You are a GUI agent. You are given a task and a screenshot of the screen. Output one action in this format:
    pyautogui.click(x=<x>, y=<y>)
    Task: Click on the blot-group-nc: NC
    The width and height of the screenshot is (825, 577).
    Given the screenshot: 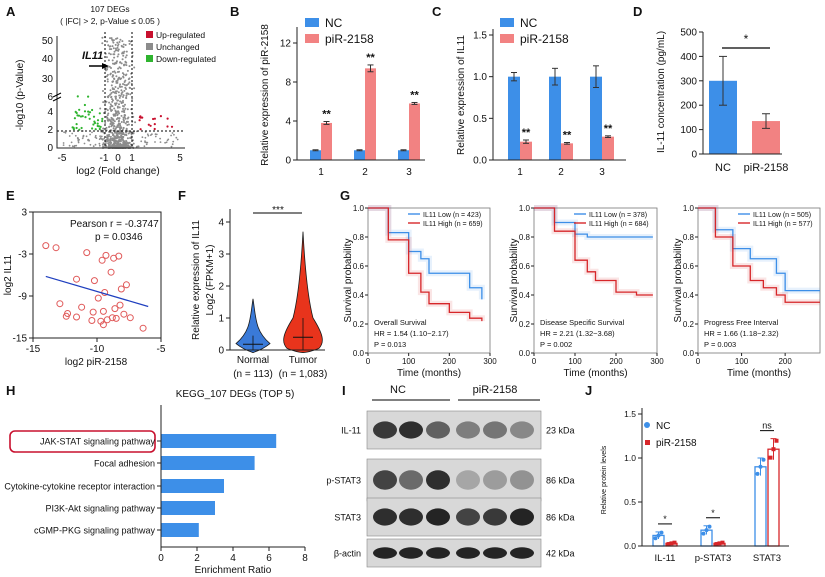 What is the action you would take?
    pyautogui.click(x=398, y=390)
    